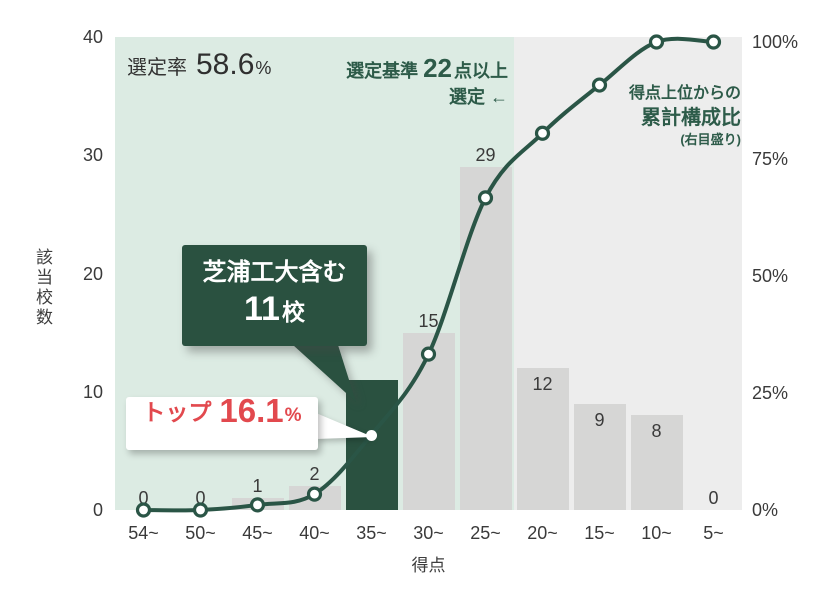 The width and height of the screenshot is (840, 594). What do you see at coordinates (274, 272) in the screenshot?
I see `green-callout-text: 芝浦工大含む` at bounding box center [274, 272].